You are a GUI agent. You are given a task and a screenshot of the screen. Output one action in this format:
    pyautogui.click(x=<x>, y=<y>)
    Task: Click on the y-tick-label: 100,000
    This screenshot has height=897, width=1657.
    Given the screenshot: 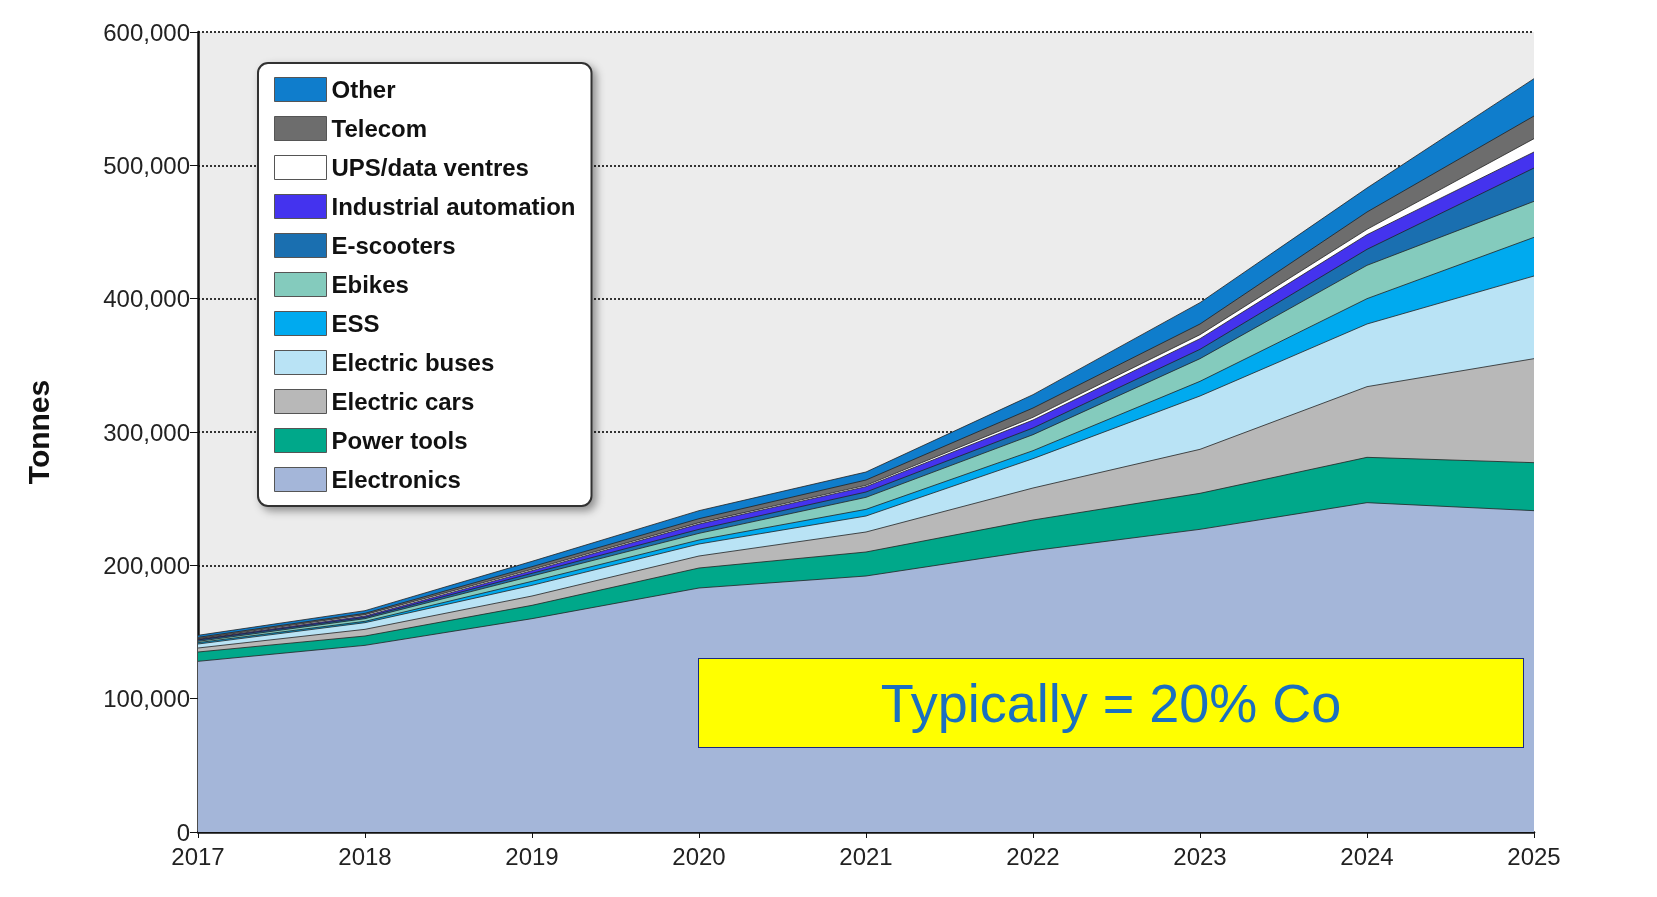 What is the action you would take?
    pyautogui.click(x=146, y=699)
    